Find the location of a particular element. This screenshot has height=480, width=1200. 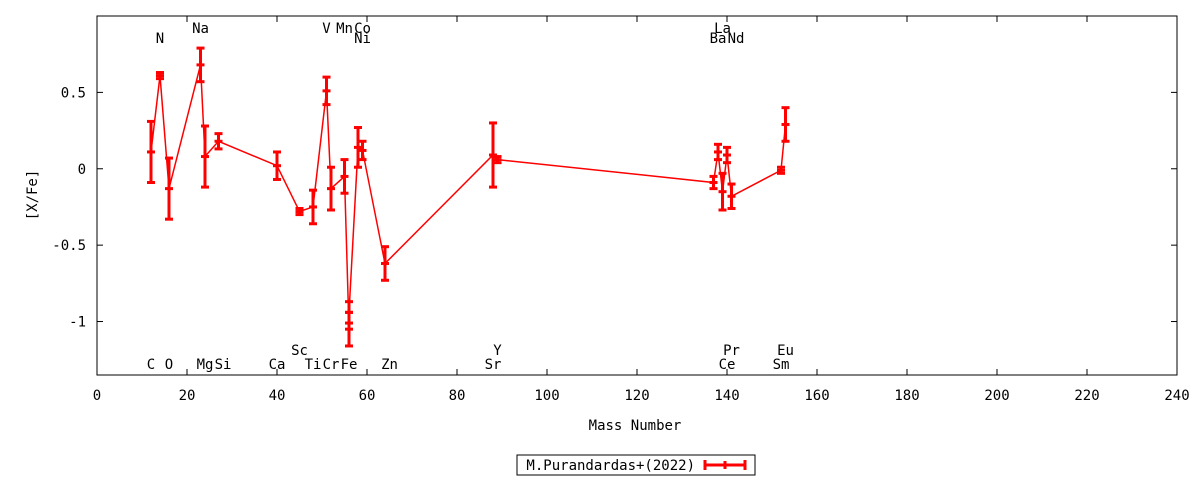

element-label-mn: Mn is located at coordinates (344, 29).